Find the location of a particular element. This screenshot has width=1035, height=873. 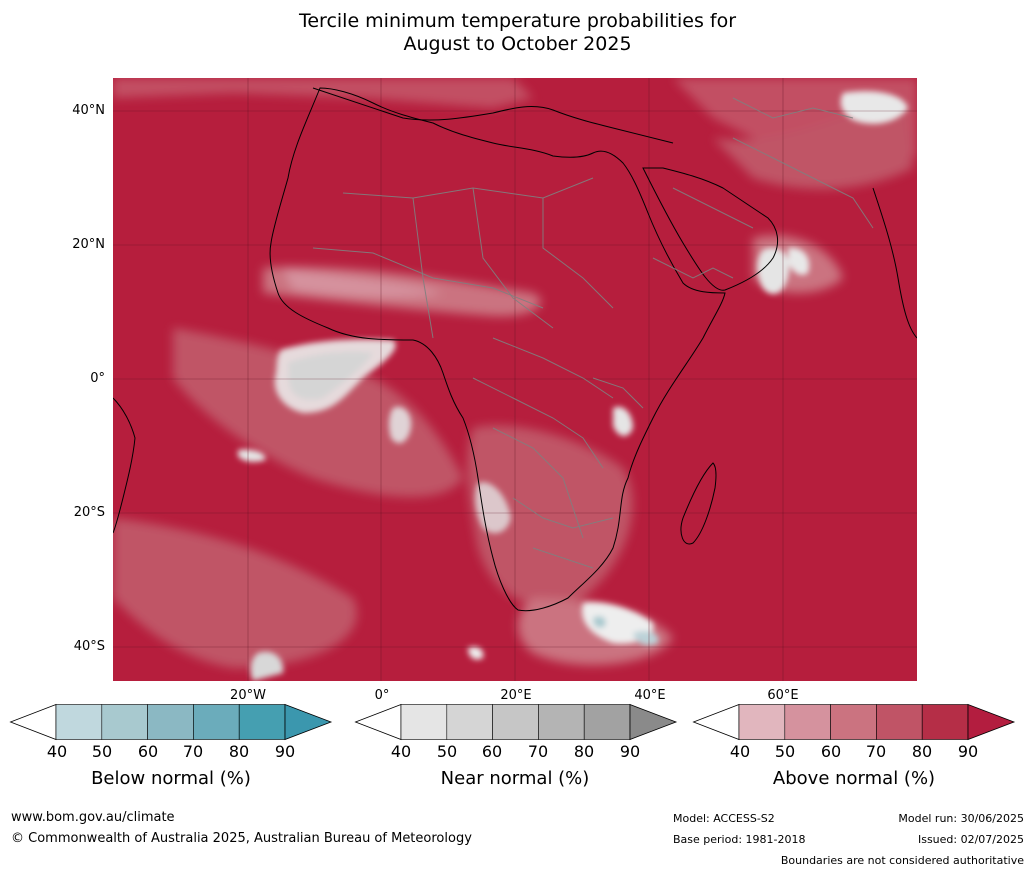

below-tick-80: 80 is located at coordinates (239, 751).